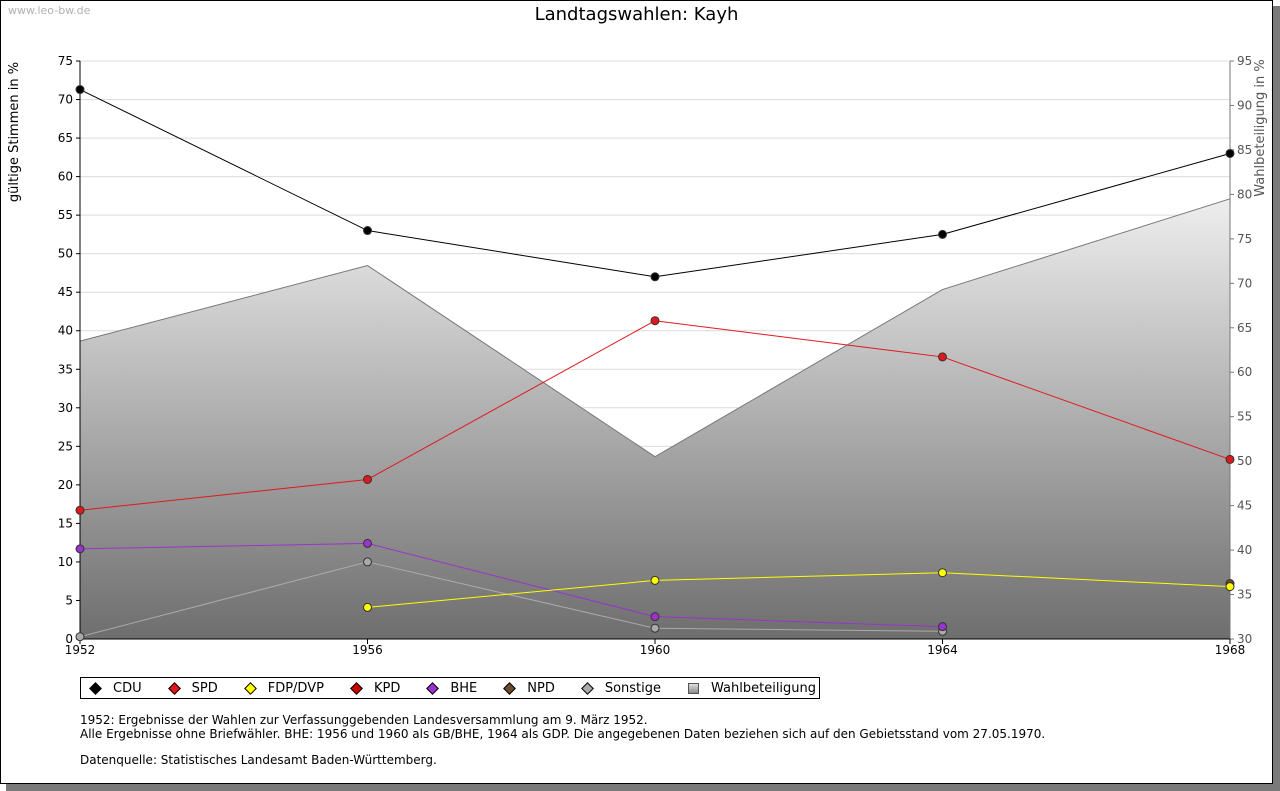  What do you see at coordinates (799, 590) in the screenshot?
I see `series-line-fdp-dvp` at bounding box center [799, 590].